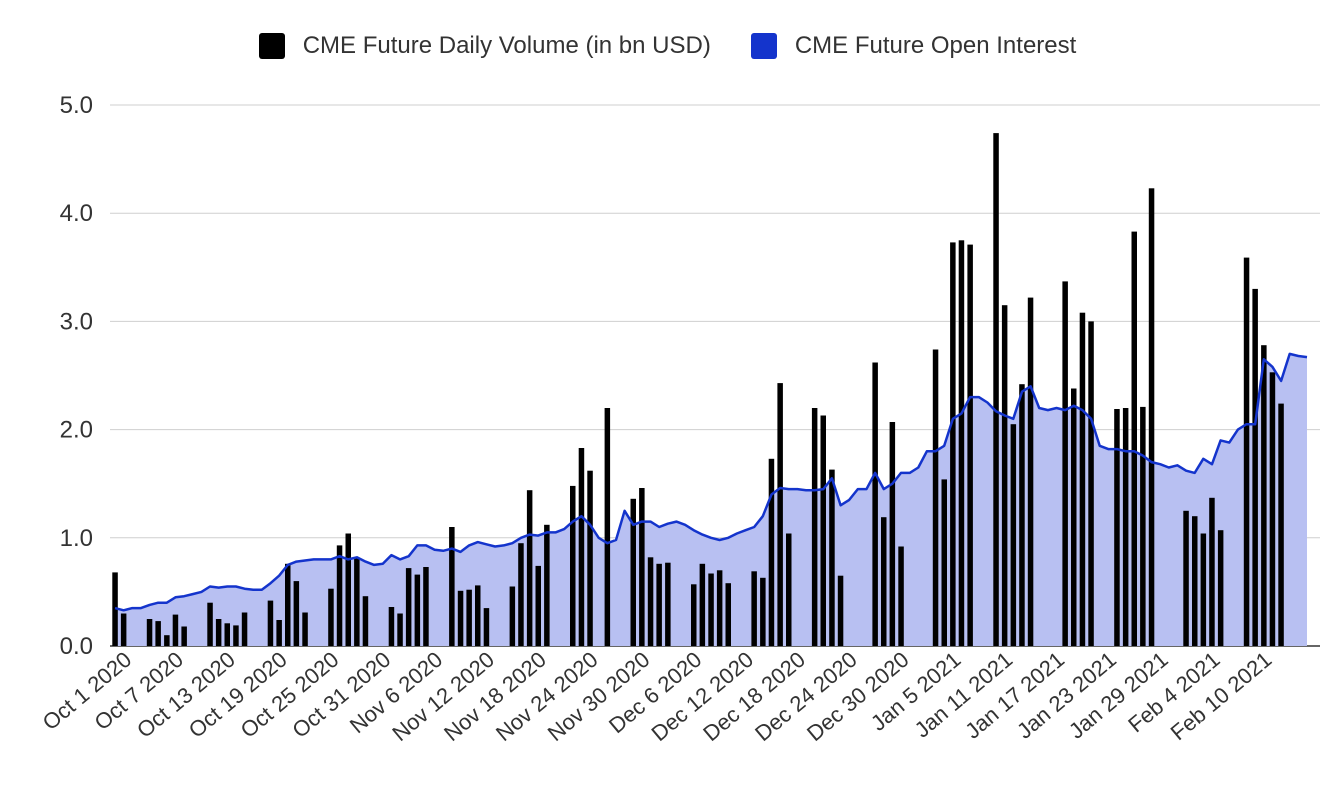 The width and height of the screenshot is (1335, 795). I want to click on y-tick-label: 5.0, so click(76, 105).